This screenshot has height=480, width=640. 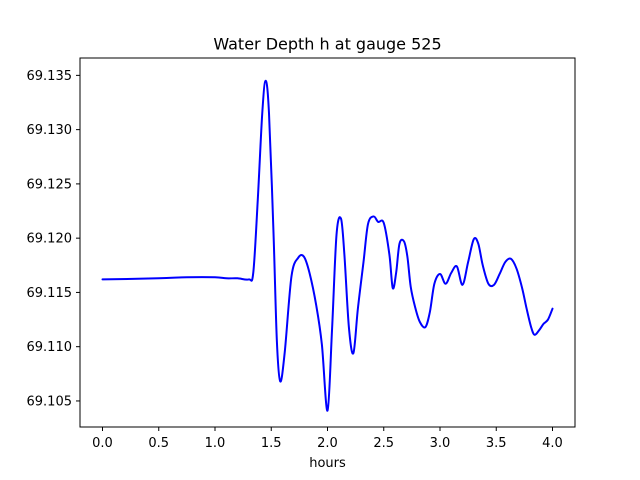 I want to click on x-tick-label: 1.5, so click(x=271, y=443).